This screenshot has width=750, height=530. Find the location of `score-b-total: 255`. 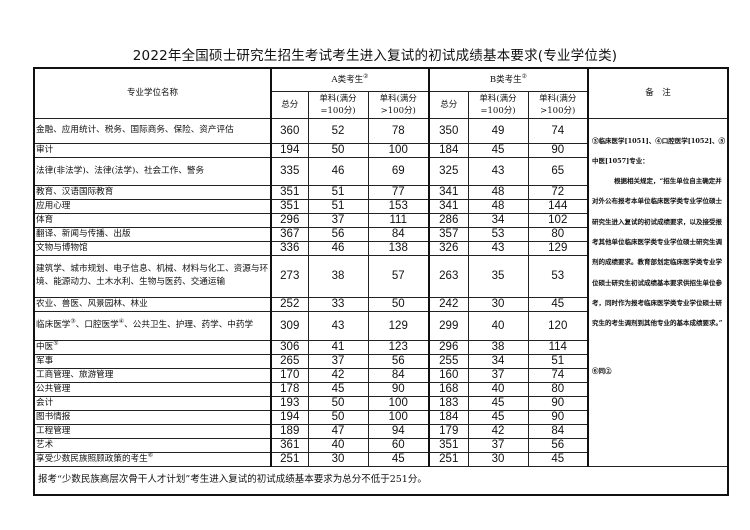

score-b-total: 255 is located at coordinates (448, 361).